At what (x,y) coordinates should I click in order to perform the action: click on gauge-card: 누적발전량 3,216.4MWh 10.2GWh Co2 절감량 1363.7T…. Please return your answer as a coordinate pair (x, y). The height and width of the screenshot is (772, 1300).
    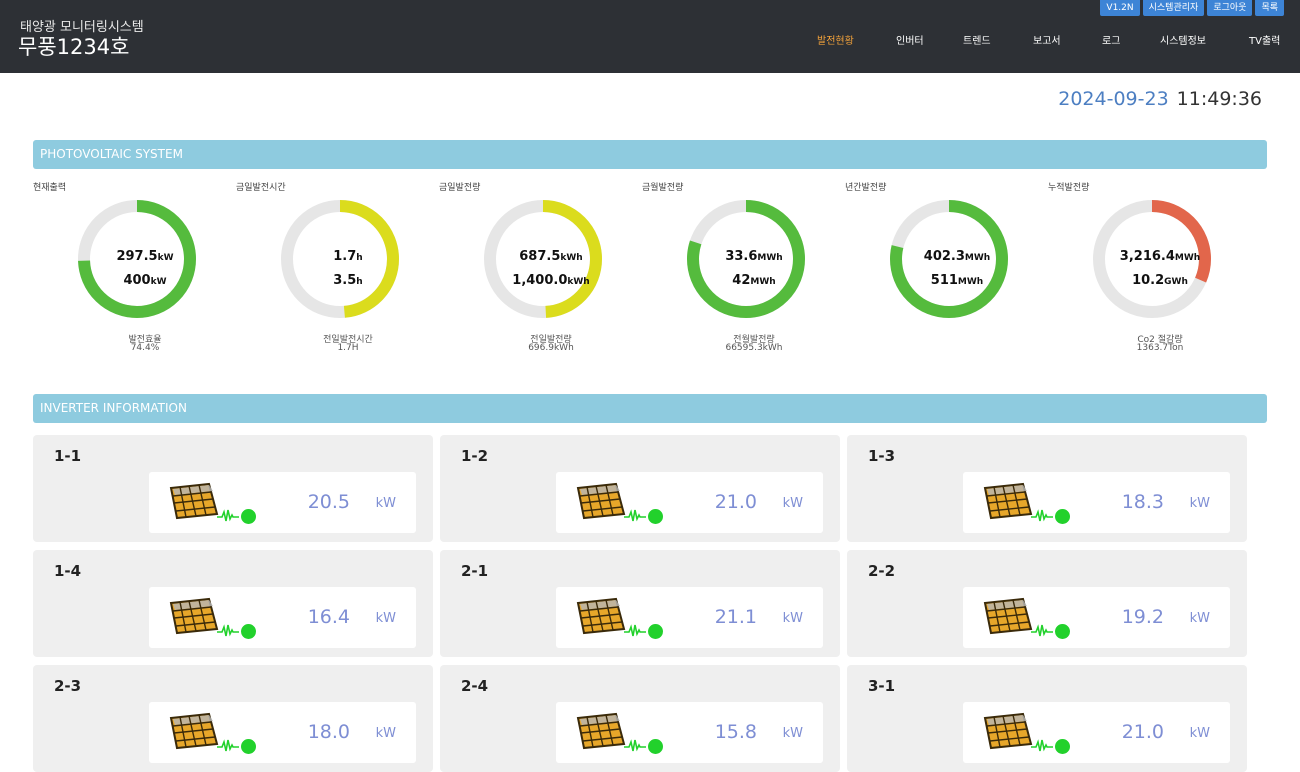
    Looking at the image, I should click on (1148, 270).